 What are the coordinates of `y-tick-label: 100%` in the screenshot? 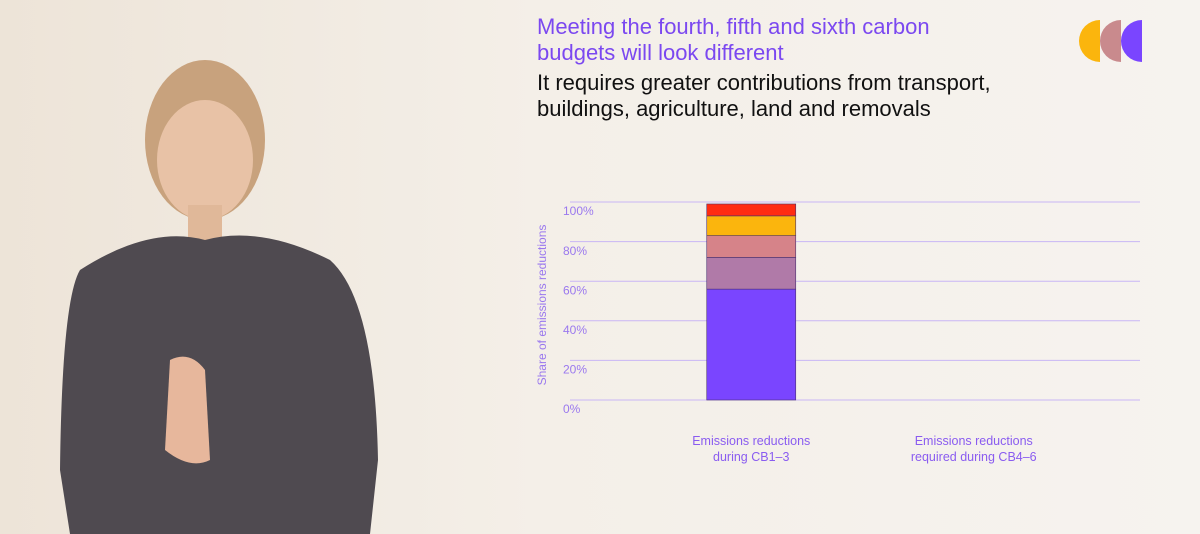 It's located at (578, 211).